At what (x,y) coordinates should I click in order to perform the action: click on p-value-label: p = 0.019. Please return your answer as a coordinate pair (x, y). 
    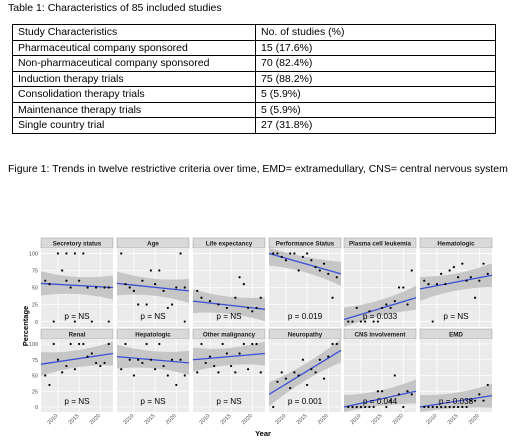
    Looking at the image, I should click on (305, 316).